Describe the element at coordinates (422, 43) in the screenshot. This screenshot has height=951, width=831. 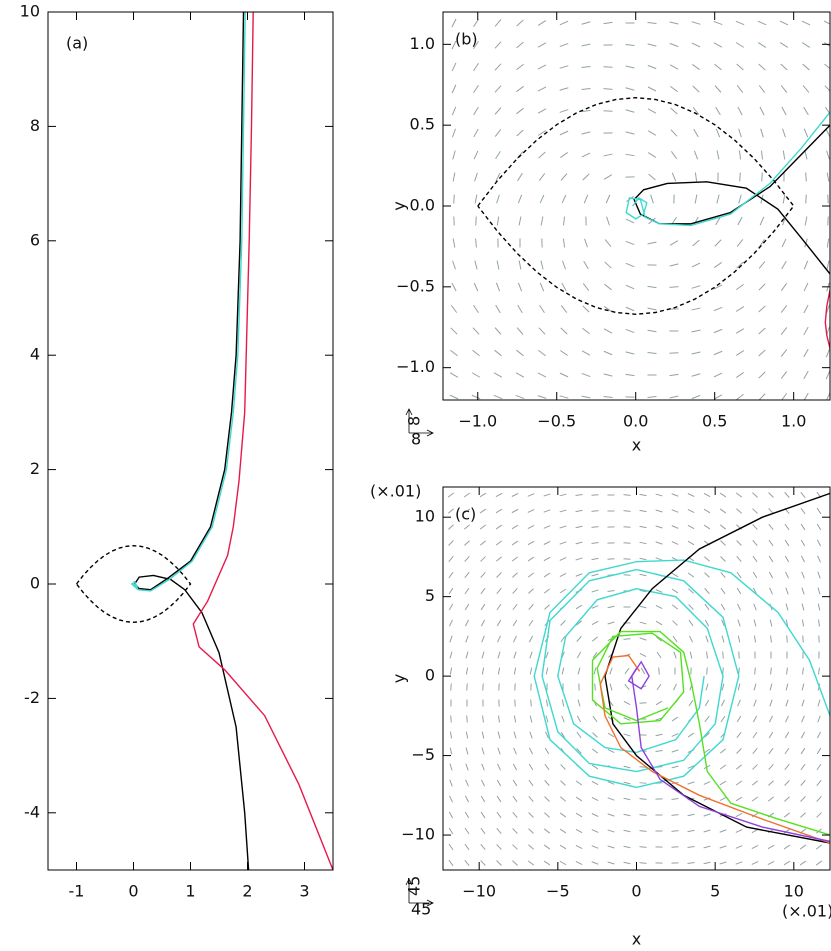
I see `y-tick-label: 1.0` at that location.